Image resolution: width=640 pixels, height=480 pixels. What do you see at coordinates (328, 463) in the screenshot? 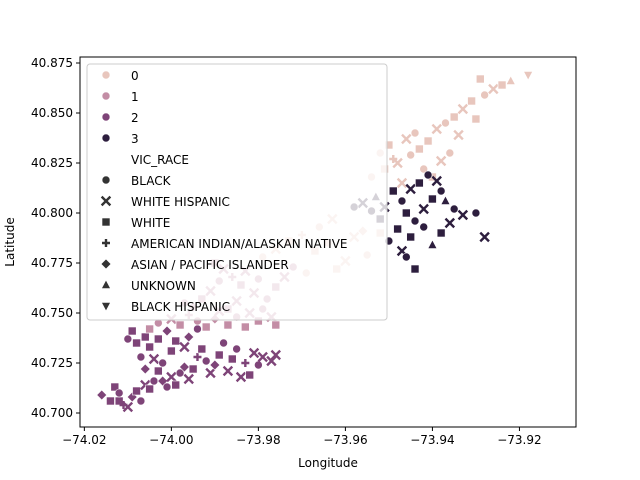
I see `x-axis-label: Longitude` at bounding box center [328, 463].